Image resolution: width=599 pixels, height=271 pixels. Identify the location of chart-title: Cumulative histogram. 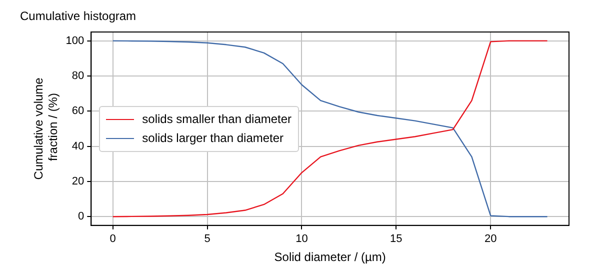
(78, 16).